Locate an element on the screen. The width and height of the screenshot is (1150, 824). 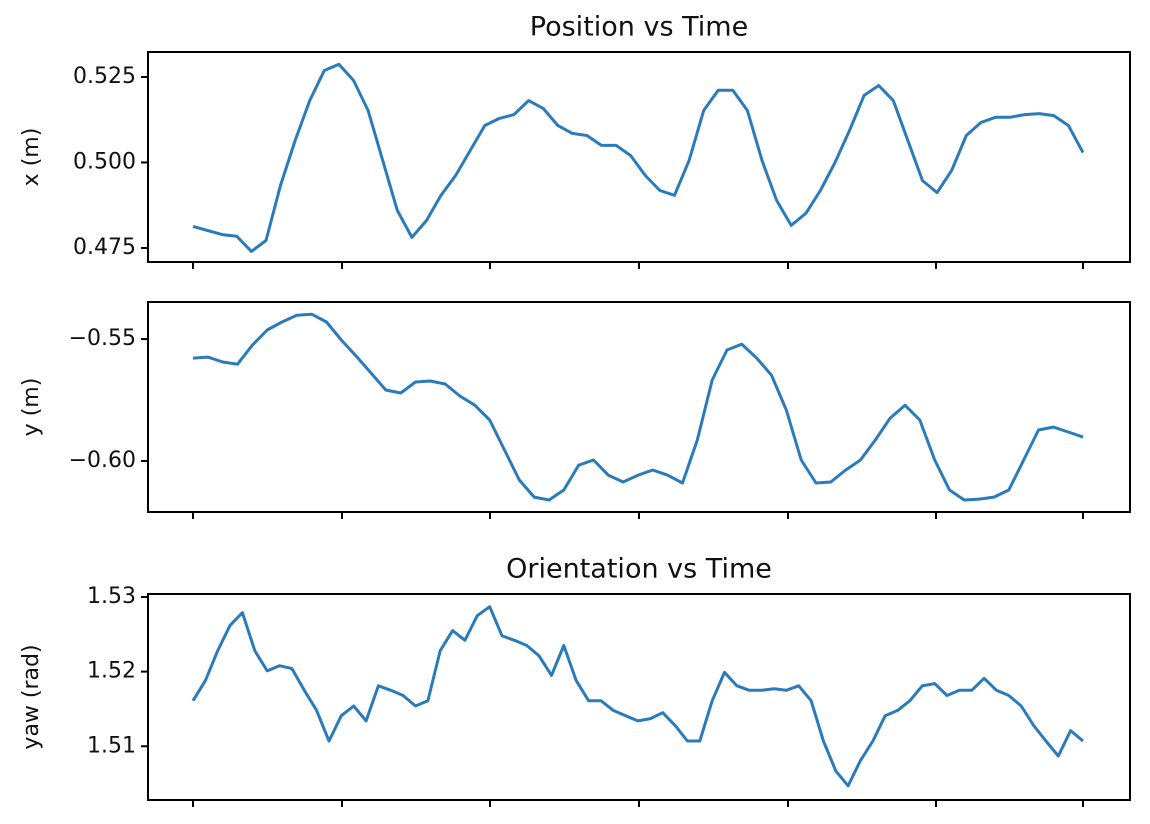
y-axis-label: yaw (rad) is located at coordinates (31, 696).